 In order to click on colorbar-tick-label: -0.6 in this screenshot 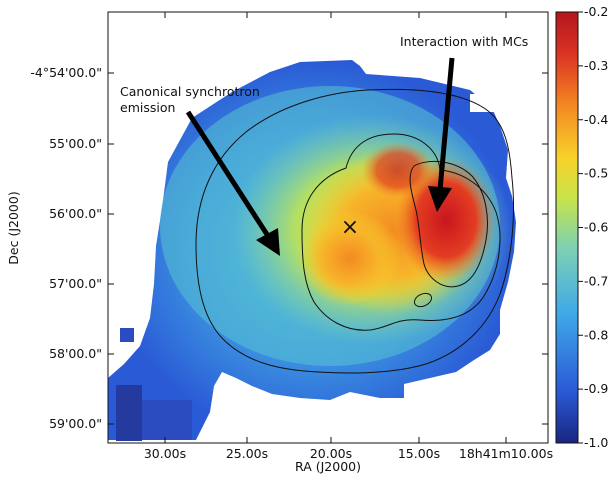, I will do `click(596, 227)`.